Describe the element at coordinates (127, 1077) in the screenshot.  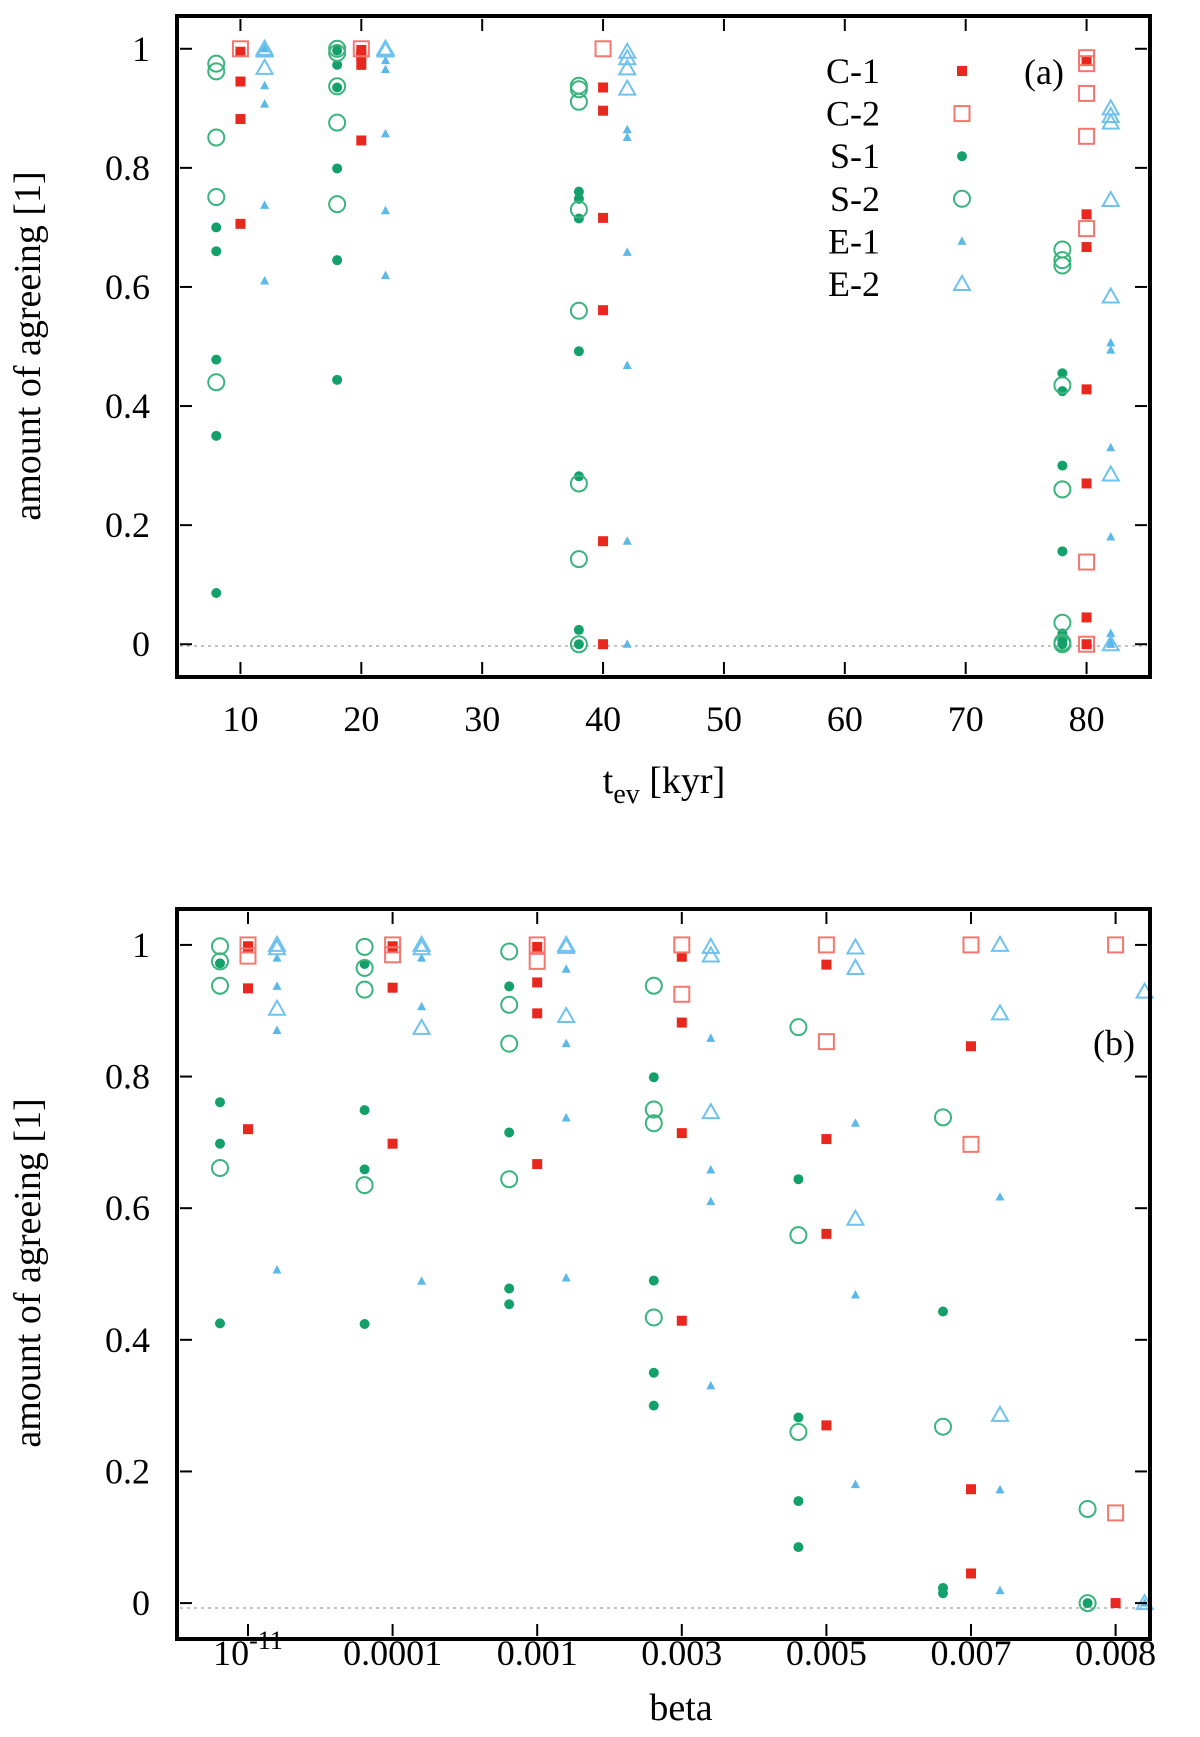
I see `y-tick-label: 0.8` at that location.